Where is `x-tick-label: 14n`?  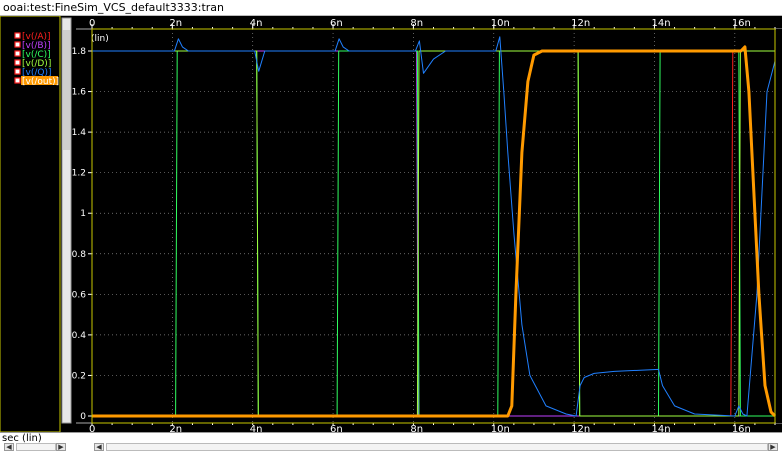
x-tick-label: 14n is located at coordinates (660, 23).